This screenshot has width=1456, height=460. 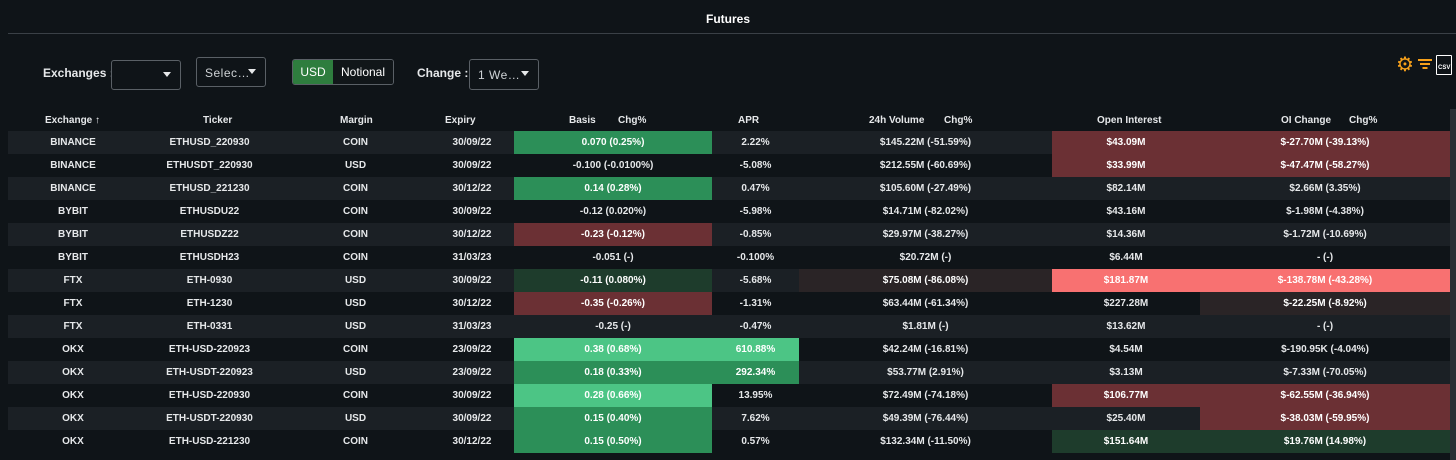 What do you see at coordinates (73, 142) in the screenshot?
I see `exchange-cell: BINANCE` at bounding box center [73, 142].